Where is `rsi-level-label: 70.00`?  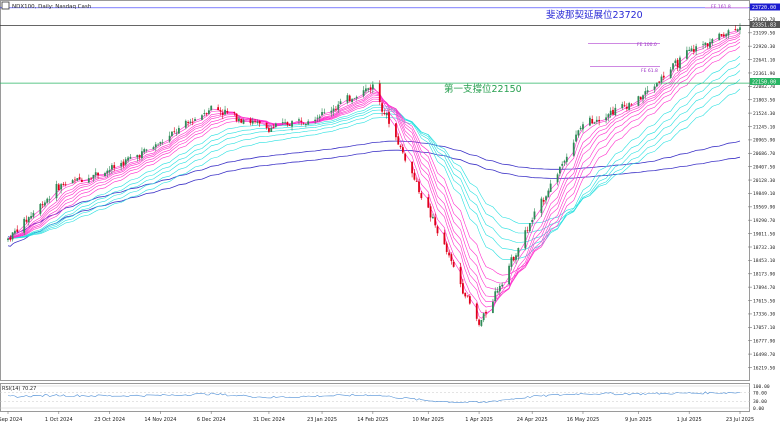
rsi-level-label: 70.00 is located at coordinates (760, 393).